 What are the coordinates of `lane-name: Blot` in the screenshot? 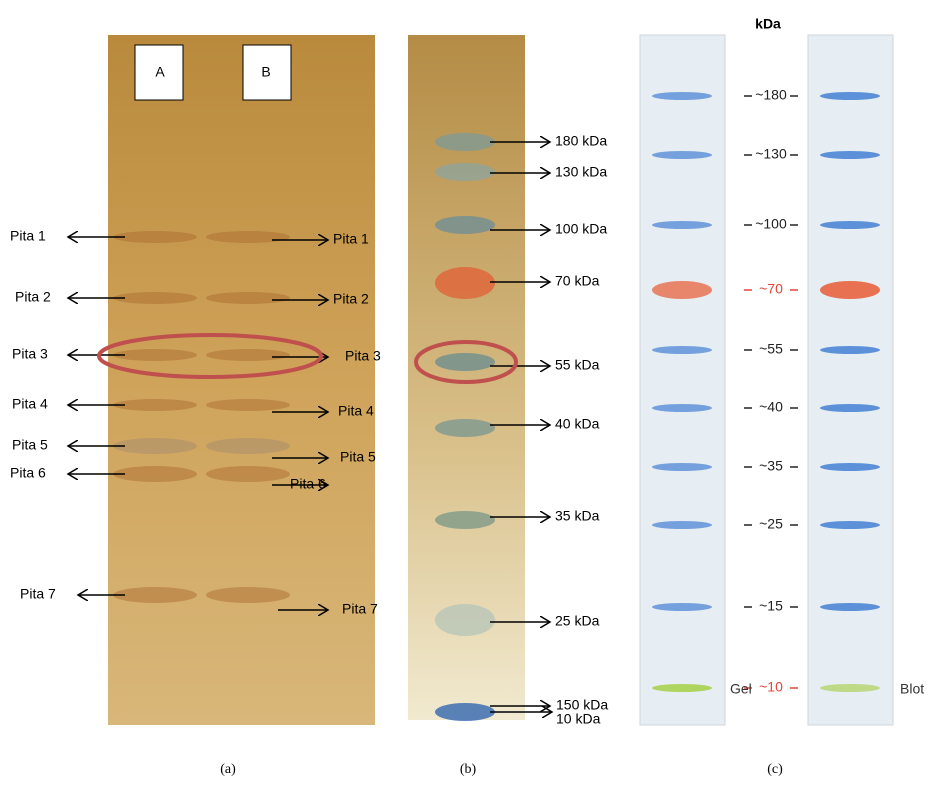 It's located at (912, 689).